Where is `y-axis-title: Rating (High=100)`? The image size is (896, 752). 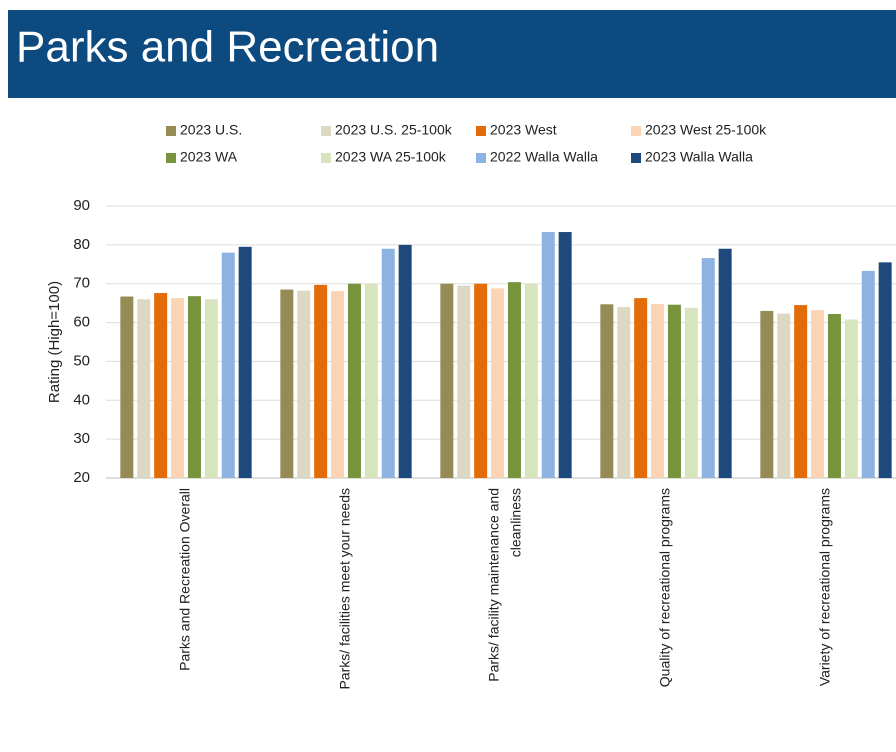
y-axis-title: Rating (High=100) is located at coordinates (54, 342).